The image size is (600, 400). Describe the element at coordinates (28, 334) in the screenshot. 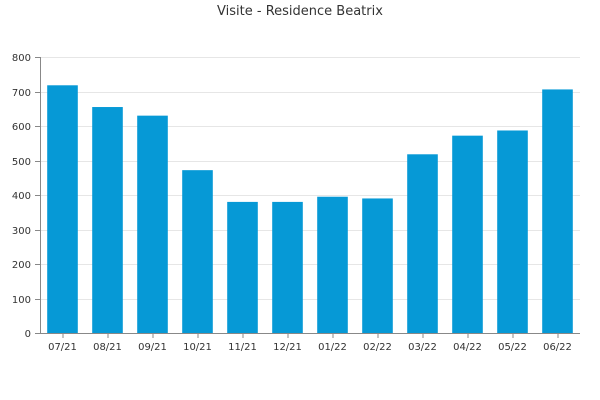

I see `y-tick-label: 0` at that location.